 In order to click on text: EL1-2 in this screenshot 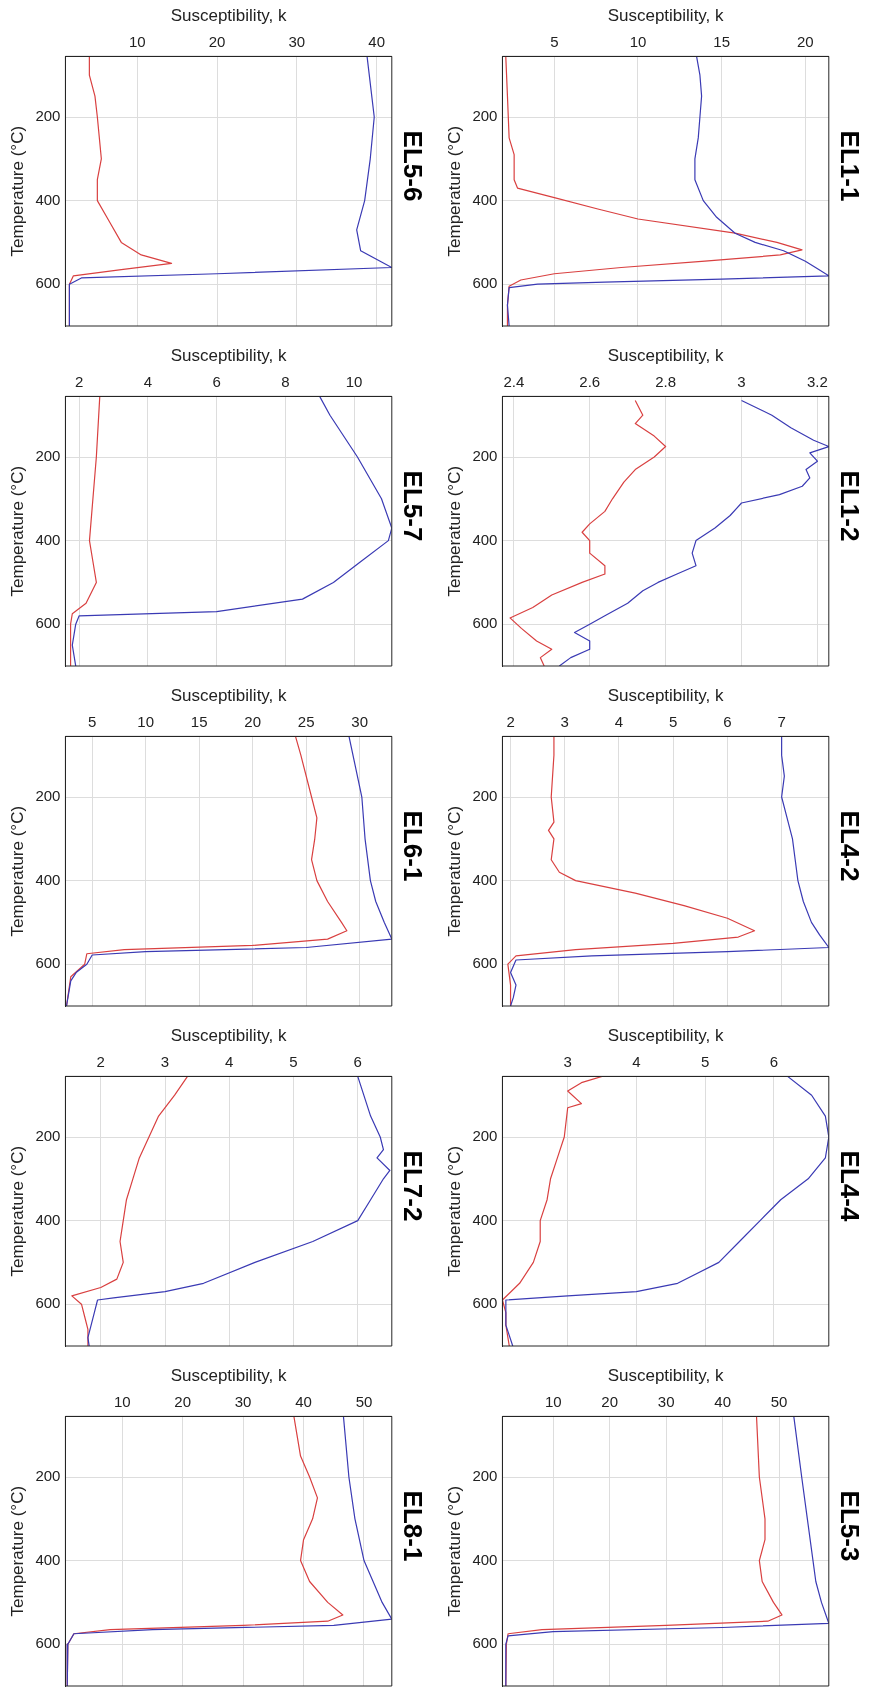, I will do `click(850, 506)`.